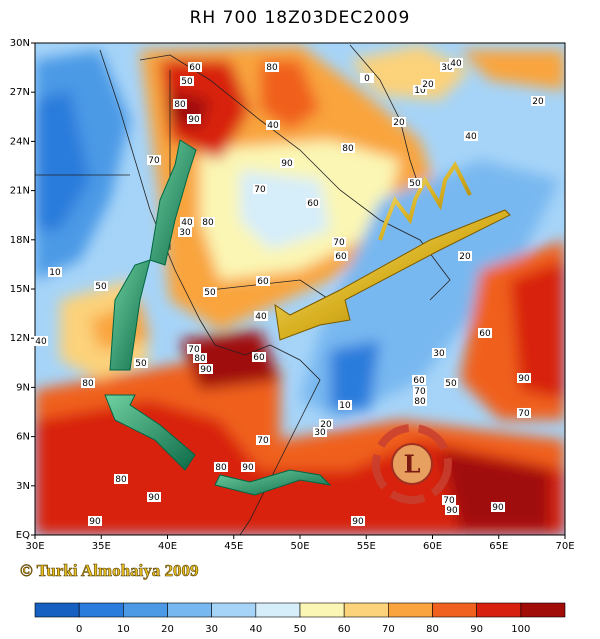 The image size is (600, 639). I want to click on lon-tick-label: 50E, so click(299, 546).